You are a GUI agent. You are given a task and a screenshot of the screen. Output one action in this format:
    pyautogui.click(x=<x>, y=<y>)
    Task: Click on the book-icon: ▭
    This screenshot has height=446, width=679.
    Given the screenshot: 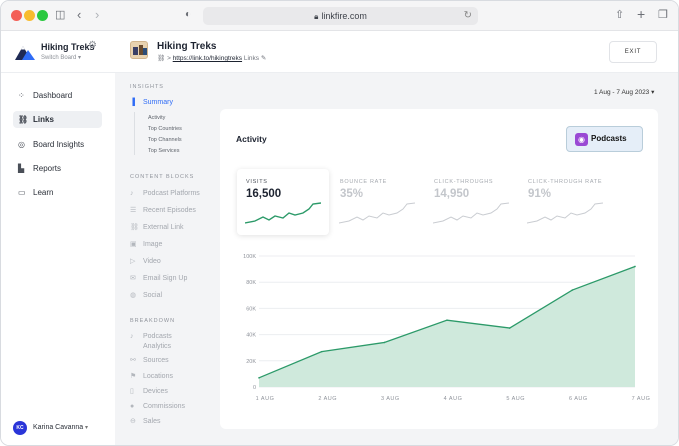 What is the action you would take?
    pyautogui.click(x=22, y=192)
    